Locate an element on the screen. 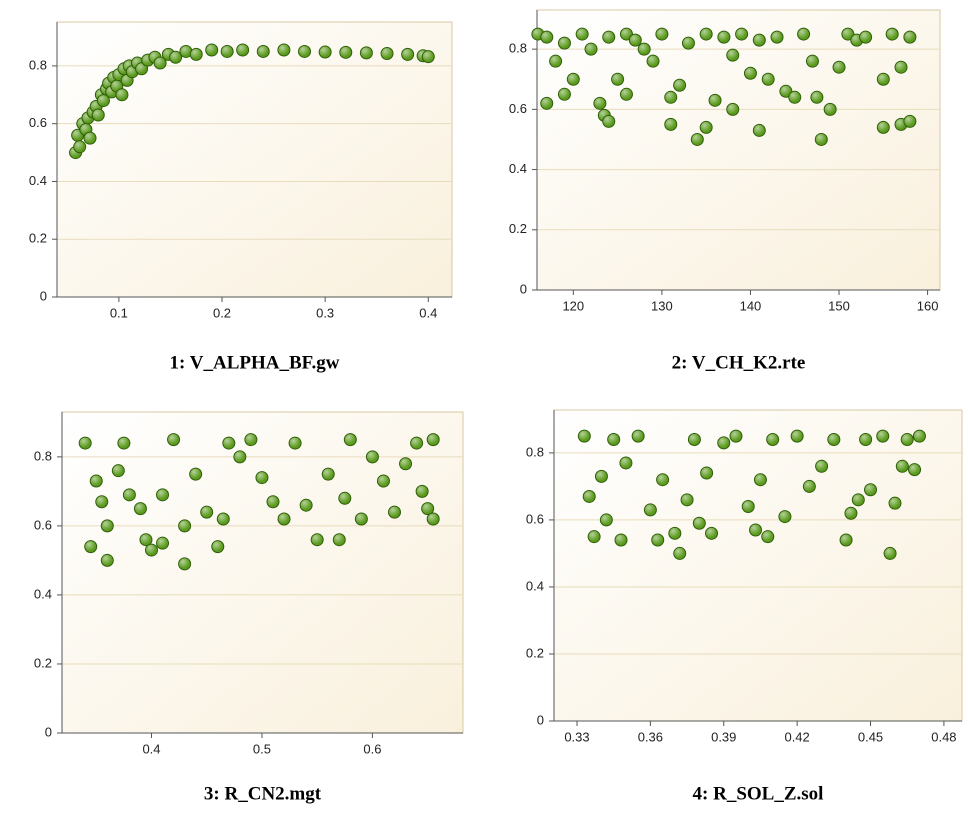 Image resolution: width=968 pixels, height=816 pixels. x-tick-label: 0.33 is located at coordinates (576, 736).